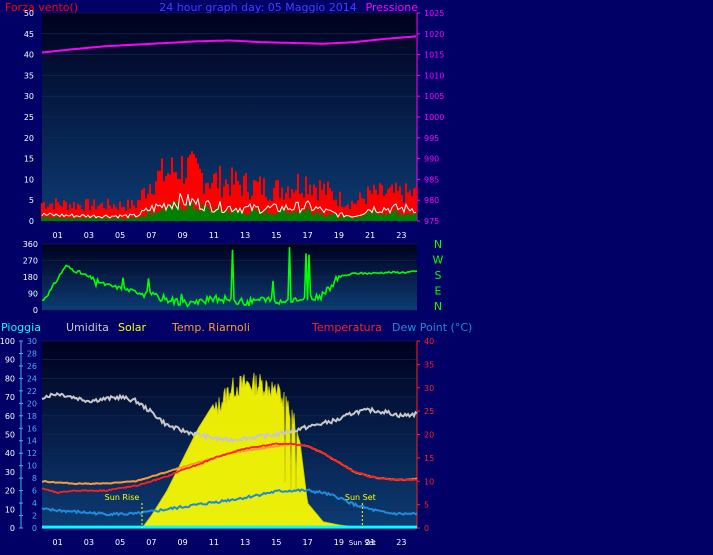 The height and width of the screenshot is (555, 713). What do you see at coordinates (432, 327) in the screenshot?
I see `dew-point-label: Dew Point (°C)` at bounding box center [432, 327].